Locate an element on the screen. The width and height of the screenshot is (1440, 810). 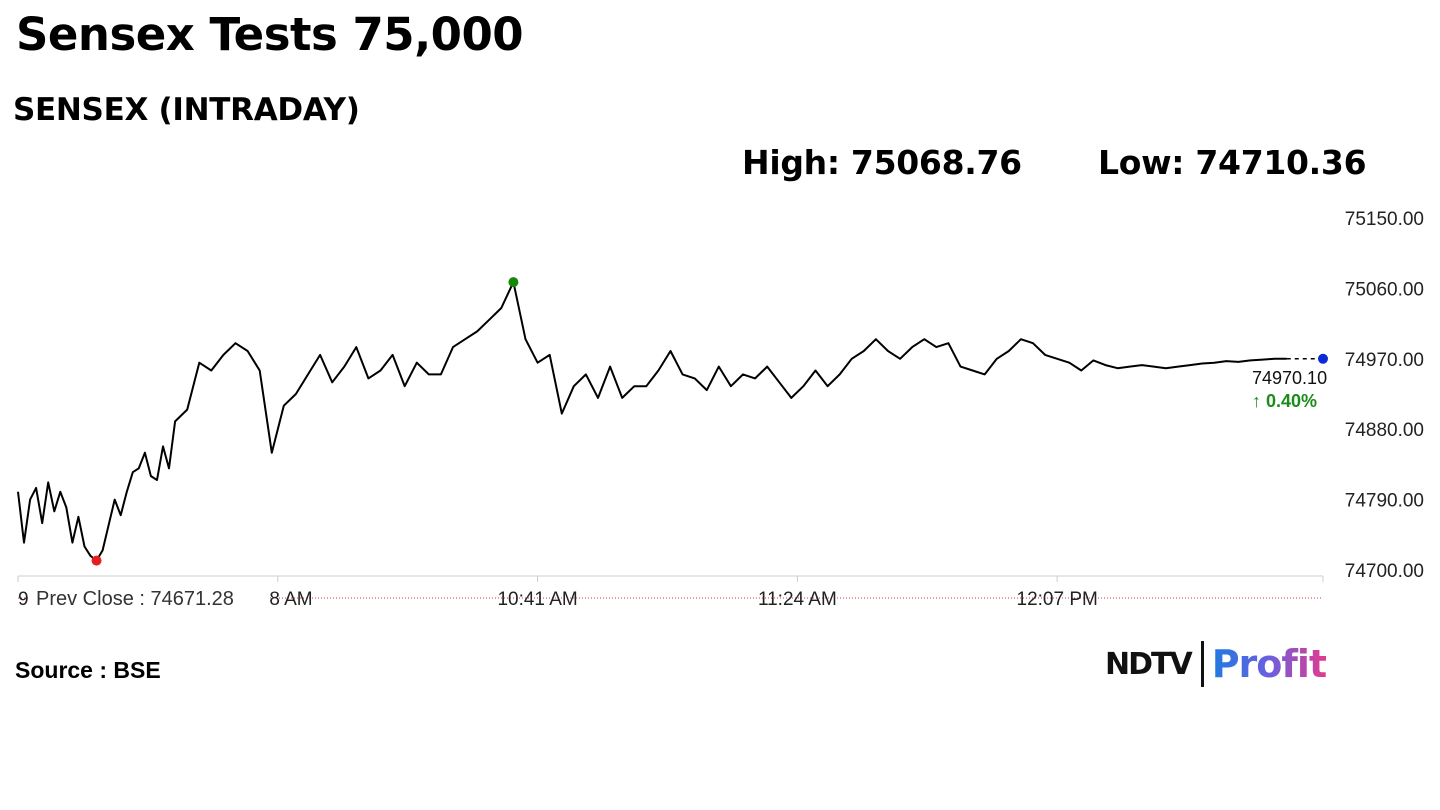
y-tick-label: 74970.00 is located at coordinates (1384, 360).